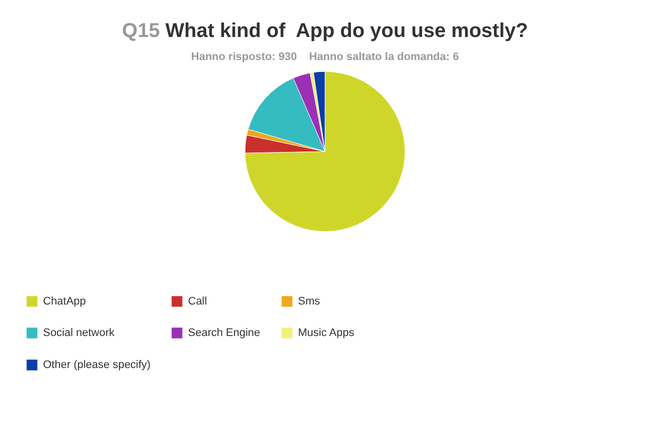 This screenshot has width=650, height=433. I want to click on legend-label: Social network, so click(79, 333).